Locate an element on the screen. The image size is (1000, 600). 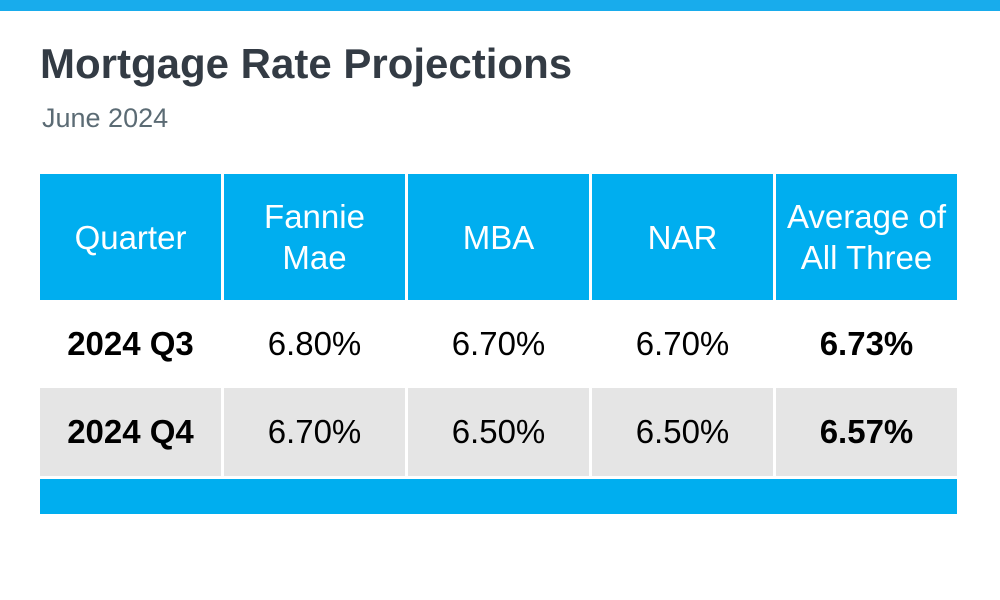
cell-fannie-mae: 6.80% is located at coordinates (314, 344).